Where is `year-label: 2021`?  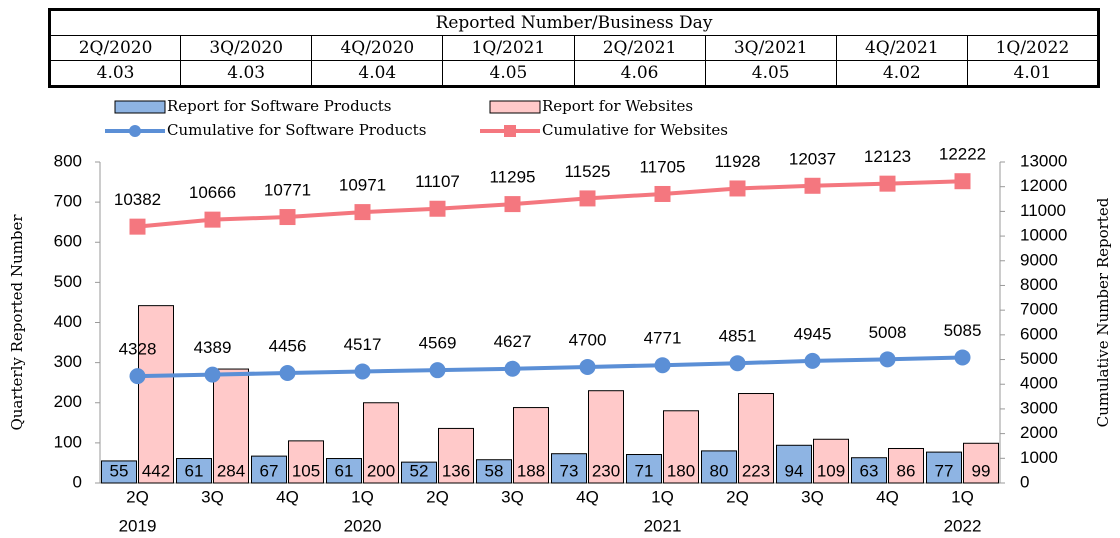
year-label: 2021 is located at coordinates (663, 525).